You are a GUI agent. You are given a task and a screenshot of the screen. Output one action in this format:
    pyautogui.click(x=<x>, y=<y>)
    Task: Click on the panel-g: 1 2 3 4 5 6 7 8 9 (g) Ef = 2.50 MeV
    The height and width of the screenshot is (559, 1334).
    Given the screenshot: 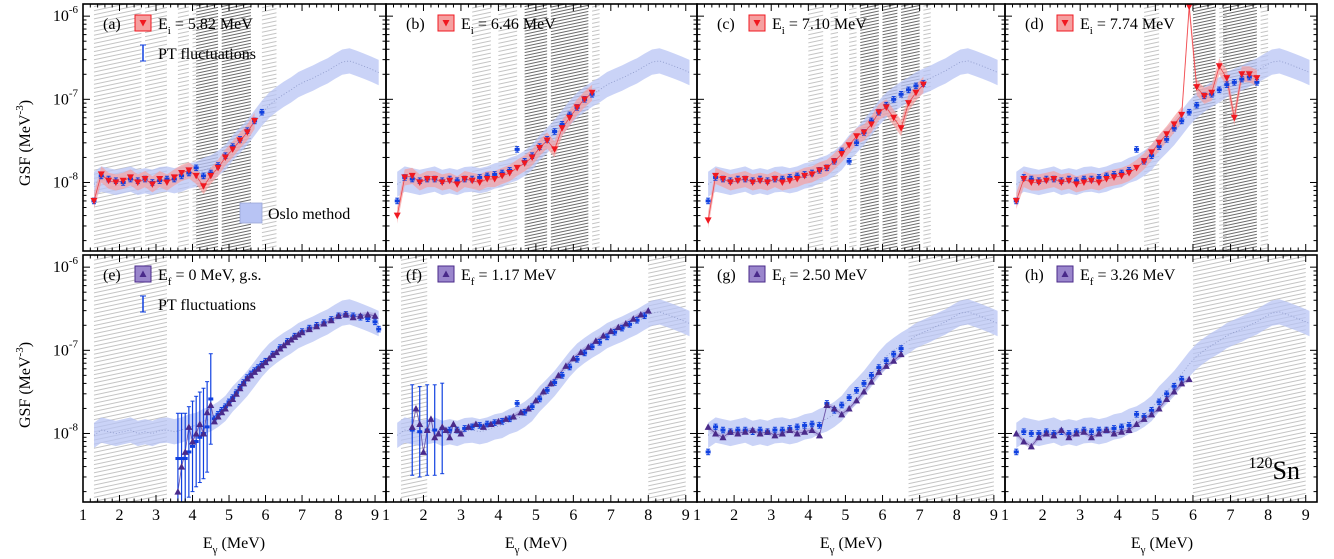 What is the action you would take?
    pyautogui.click(x=849, y=389)
    